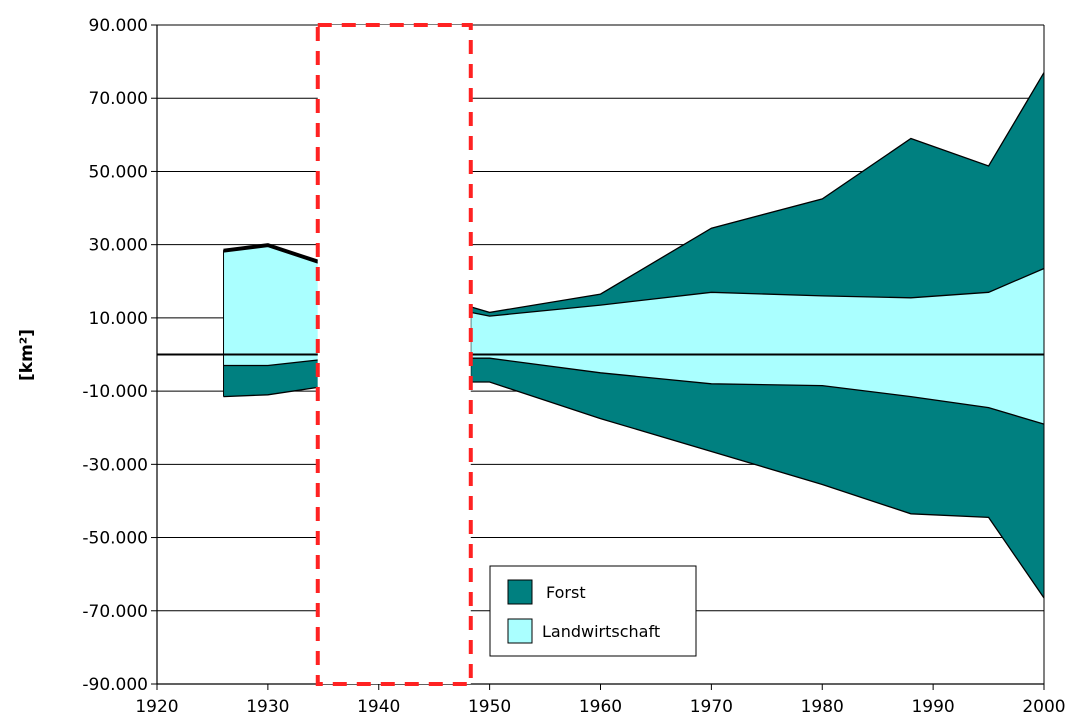 This screenshot has width=1067, height=724. Describe the element at coordinates (267, 707) in the screenshot. I see `x-tick-label: 1930` at that location.